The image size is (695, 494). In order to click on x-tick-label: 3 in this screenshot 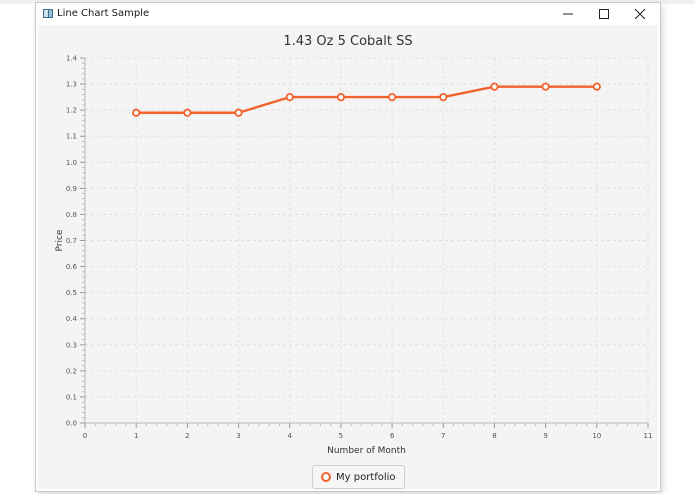, I will do `click(238, 436)`.